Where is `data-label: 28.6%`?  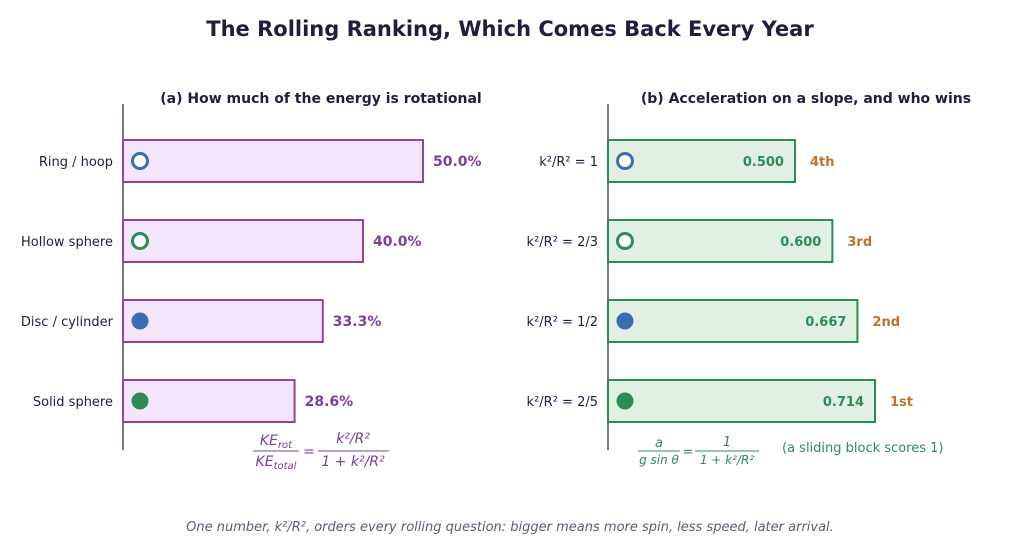
data-label: 28.6% is located at coordinates (329, 402).